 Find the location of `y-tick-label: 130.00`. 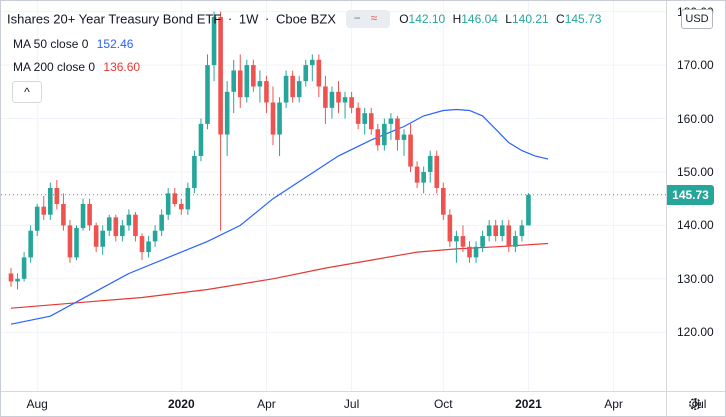

y-tick-label: 130.00 is located at coordinates (695, 278).